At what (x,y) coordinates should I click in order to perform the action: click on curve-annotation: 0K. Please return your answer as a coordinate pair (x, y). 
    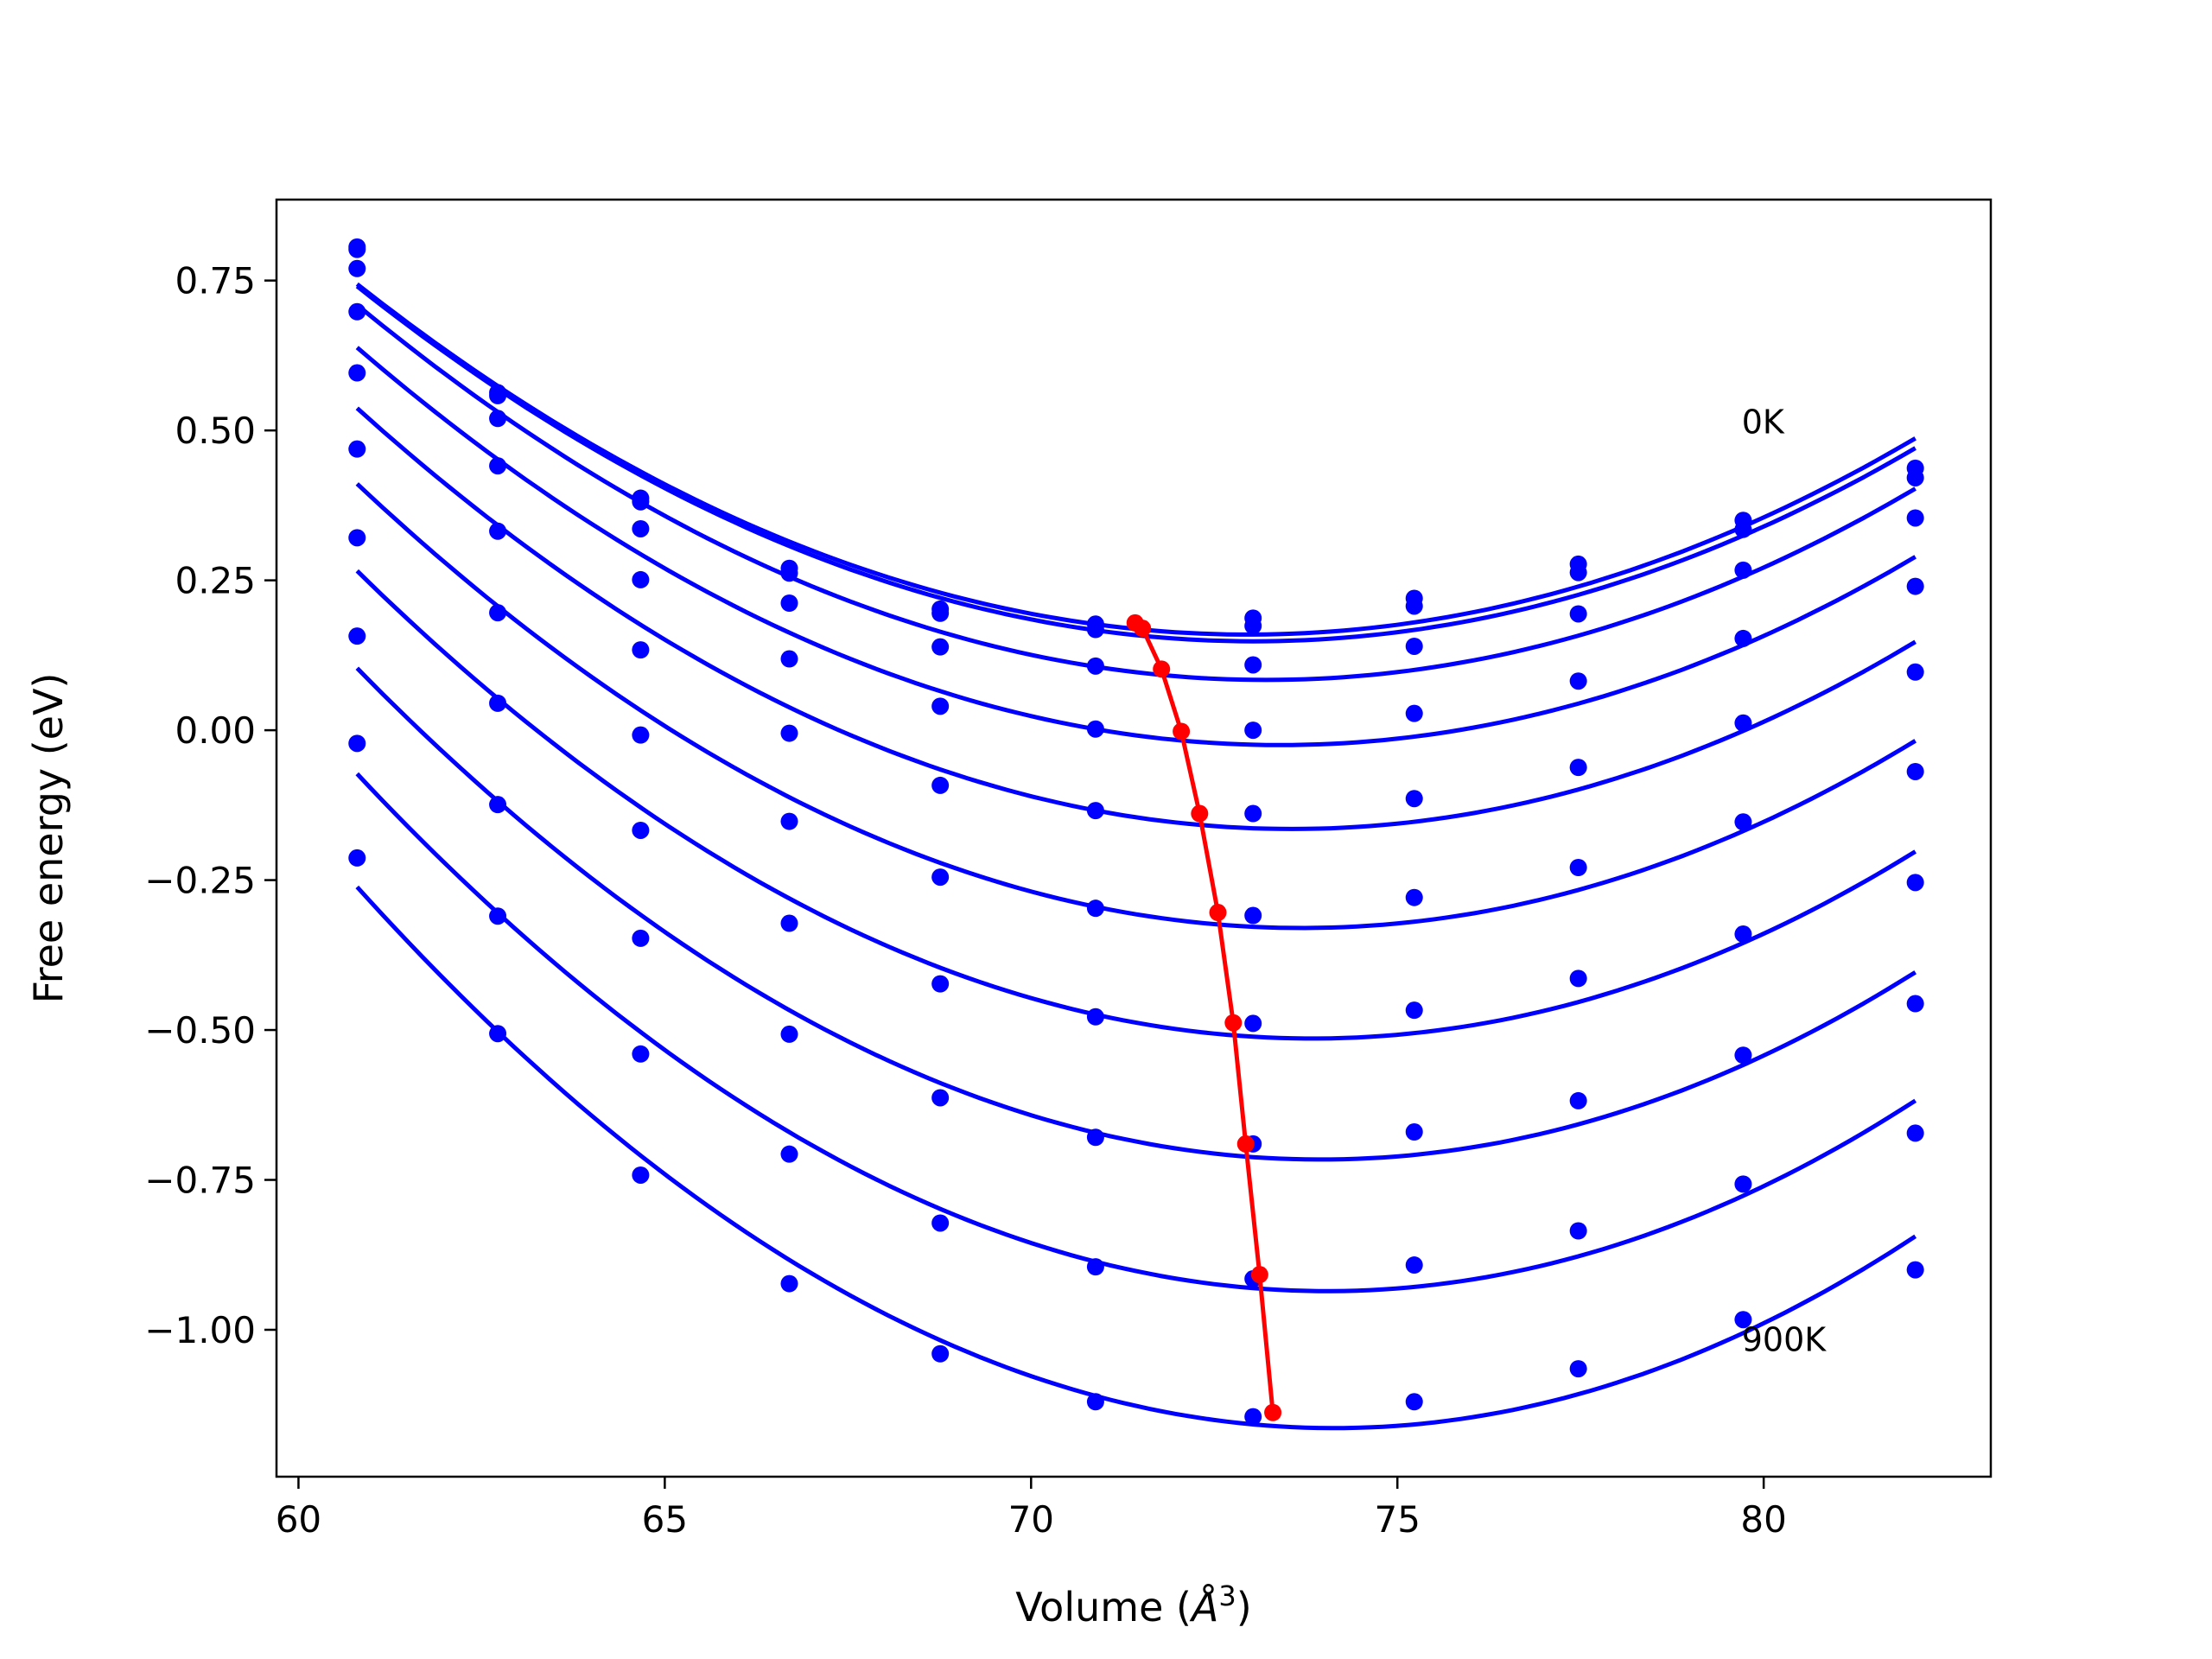
    Looking at the image, I should click on (1763, 423).